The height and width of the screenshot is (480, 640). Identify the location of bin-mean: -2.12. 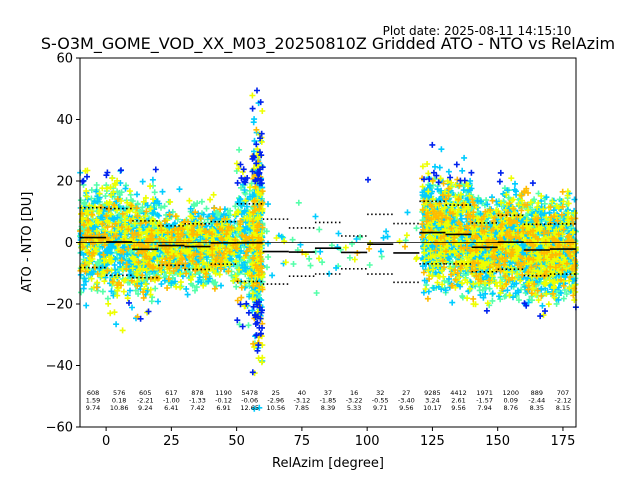
(563, 401).